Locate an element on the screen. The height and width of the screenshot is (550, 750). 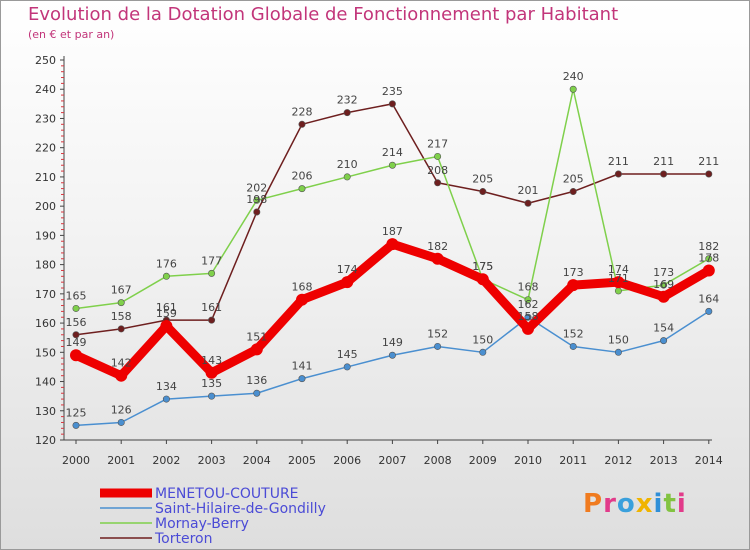
data-label: 141 is located at coordinates (302, 366).